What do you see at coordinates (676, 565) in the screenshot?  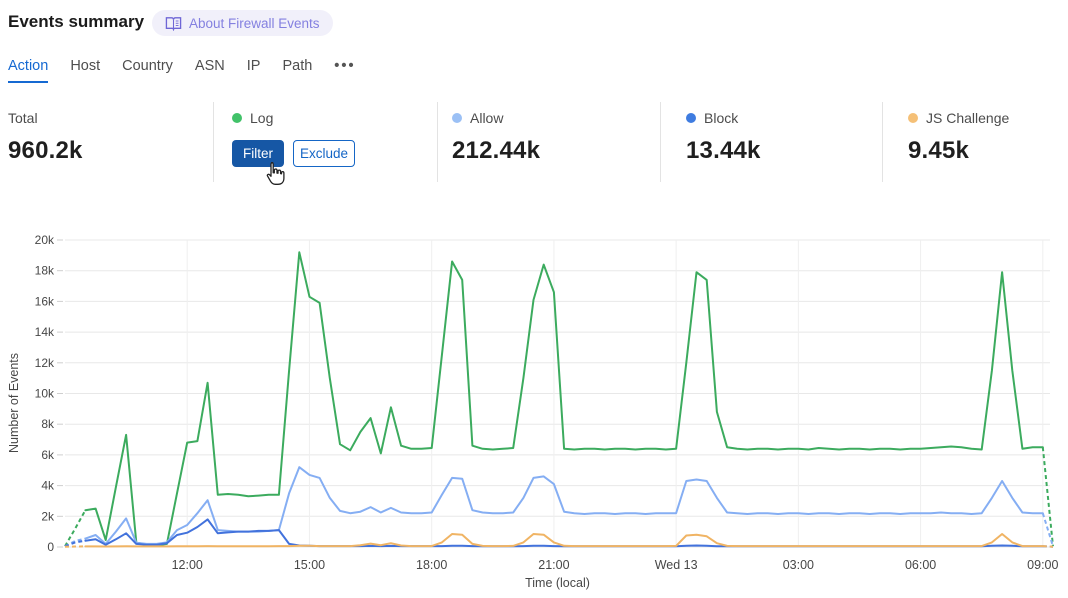 I see `svg-text: Wed 13` at bounding box center [676, 565].